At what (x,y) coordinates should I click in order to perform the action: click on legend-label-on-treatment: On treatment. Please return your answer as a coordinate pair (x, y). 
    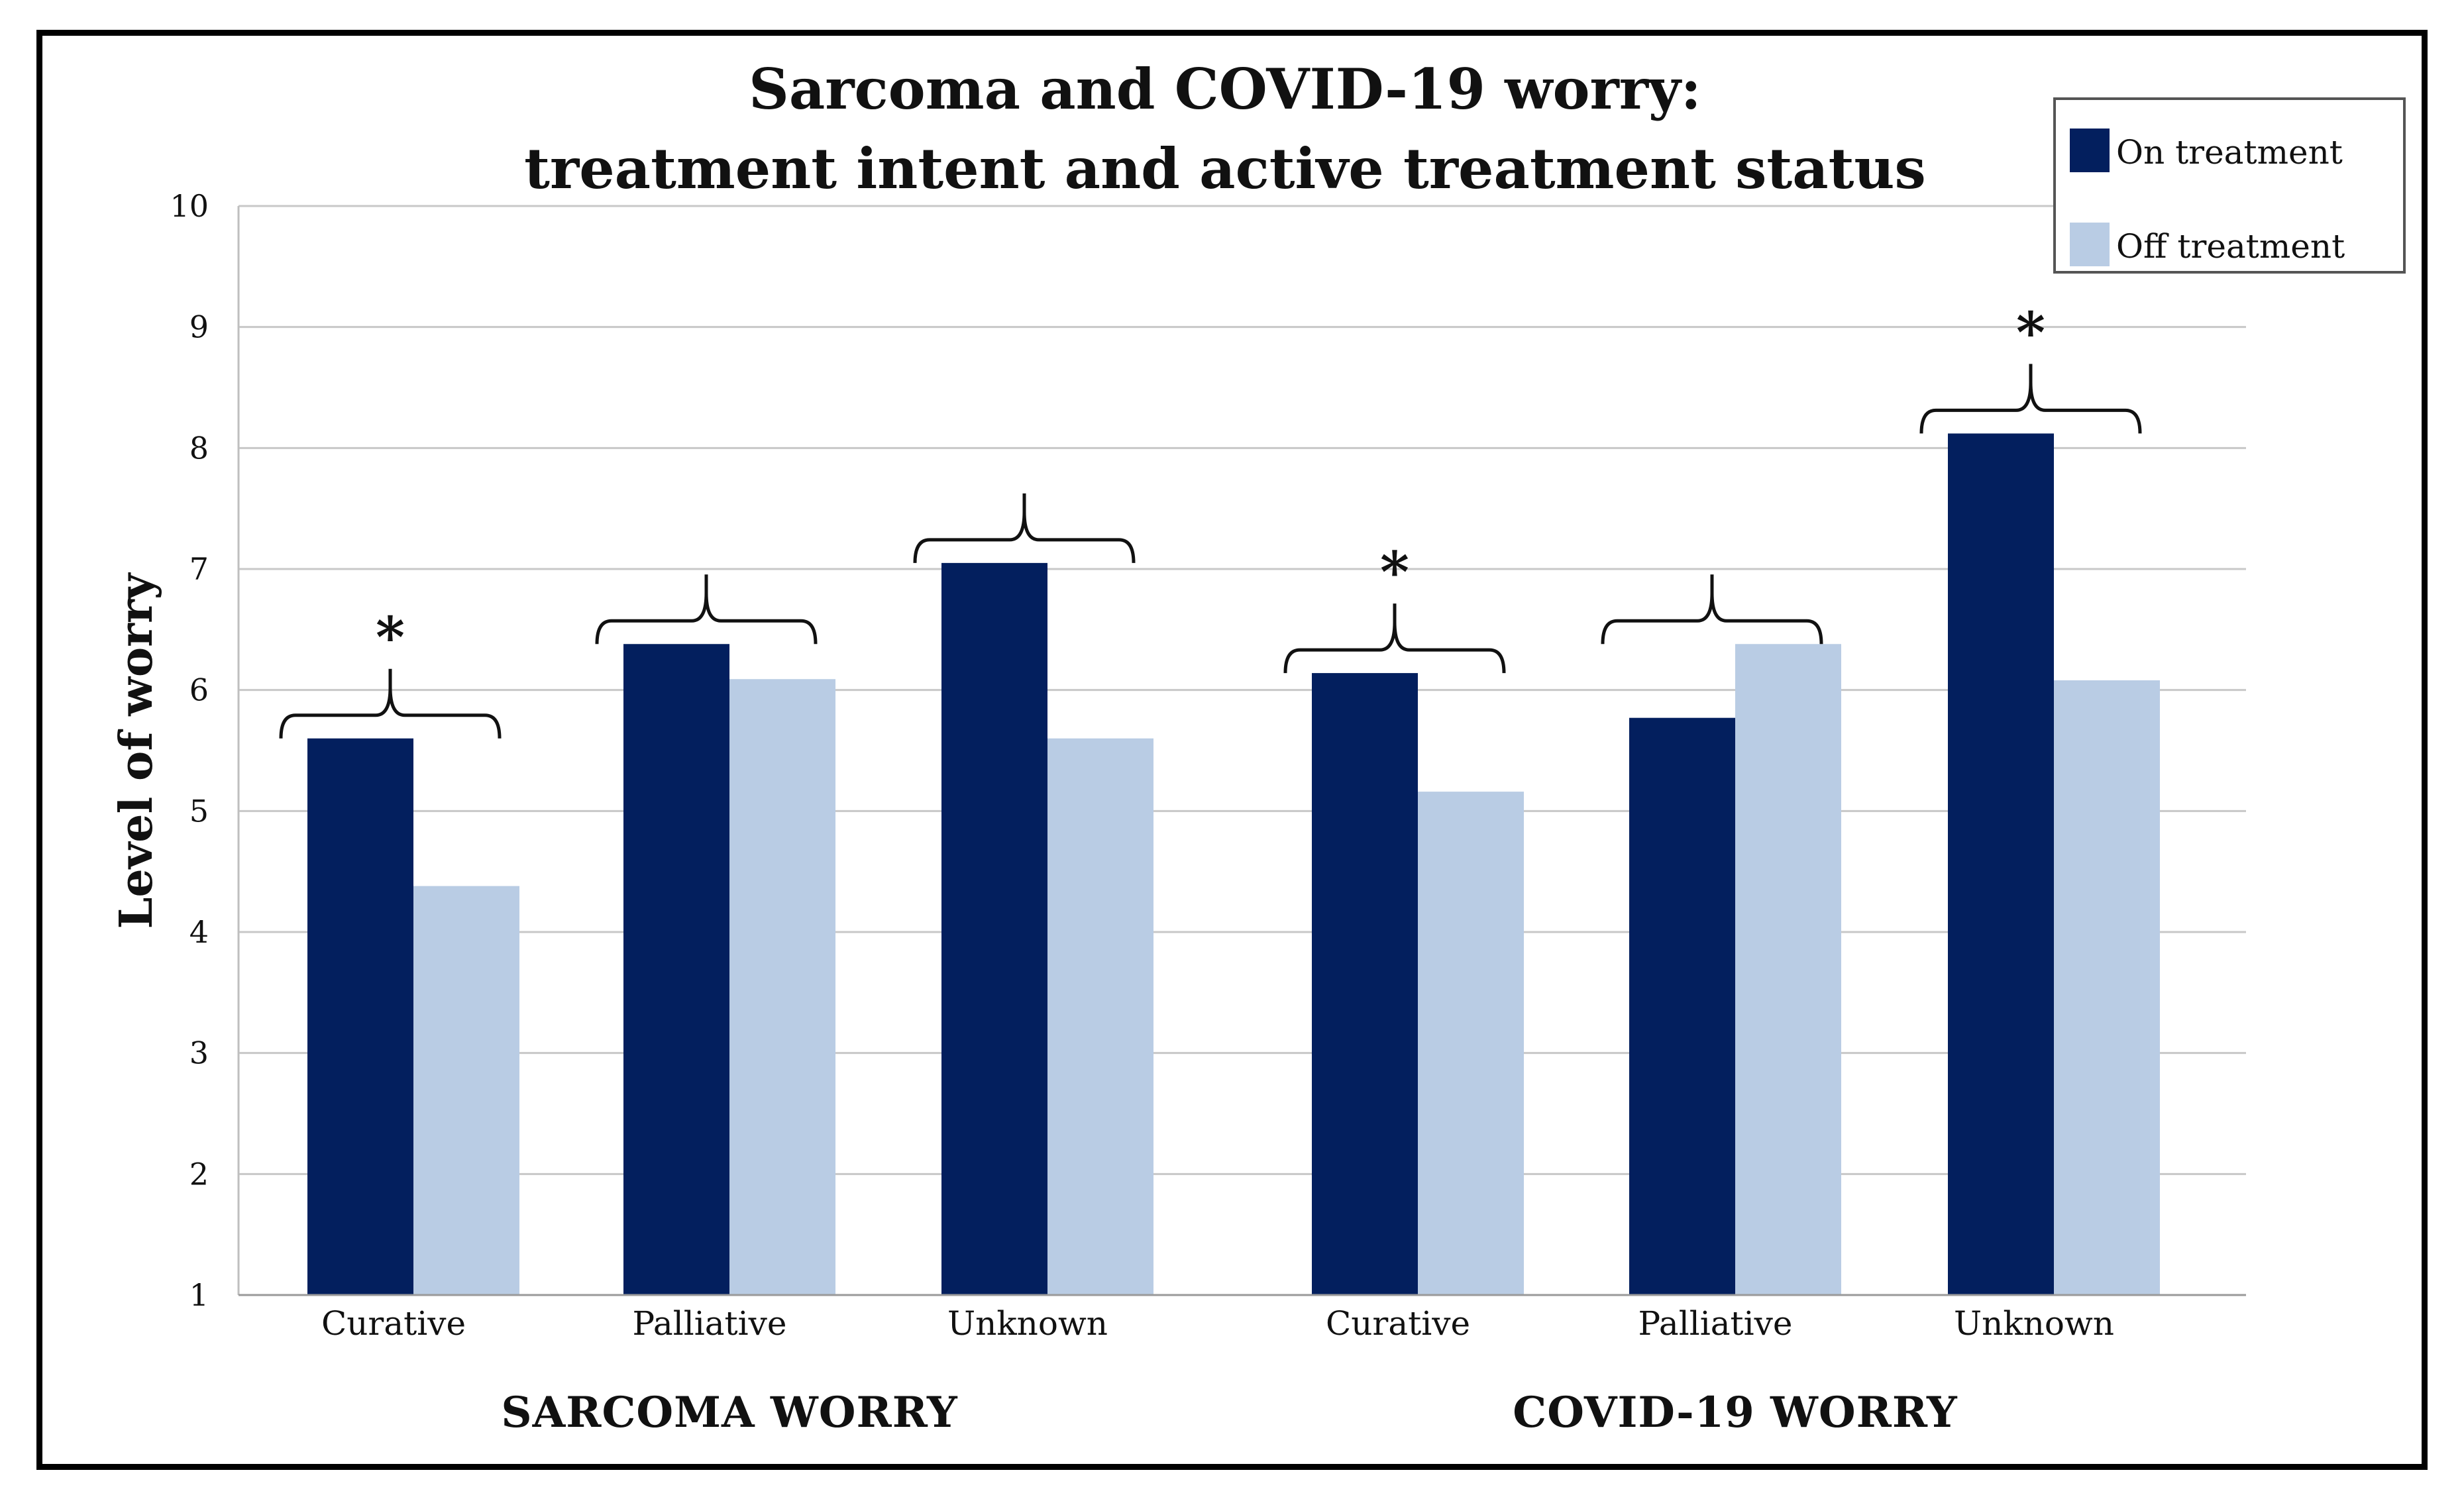
    Looking at the image, I should click on (2229, 152).